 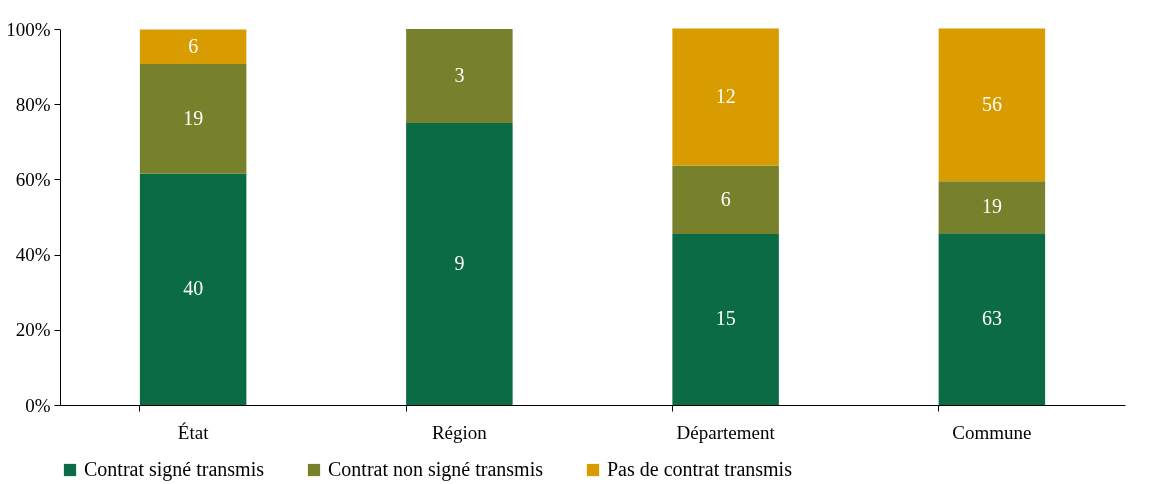 What do you see at coordinates (174, 469) in the screenshot?
I see `legend-label: Contrat signé transmis` at bounding box center [174, 469].